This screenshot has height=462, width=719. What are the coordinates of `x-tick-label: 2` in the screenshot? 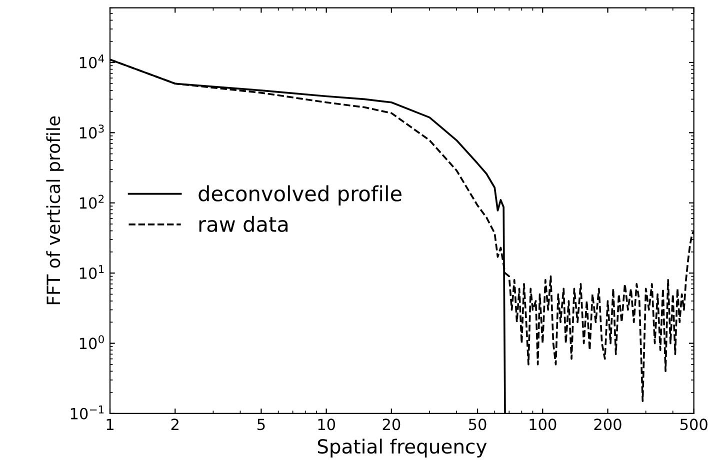 It's located at (174, 424).